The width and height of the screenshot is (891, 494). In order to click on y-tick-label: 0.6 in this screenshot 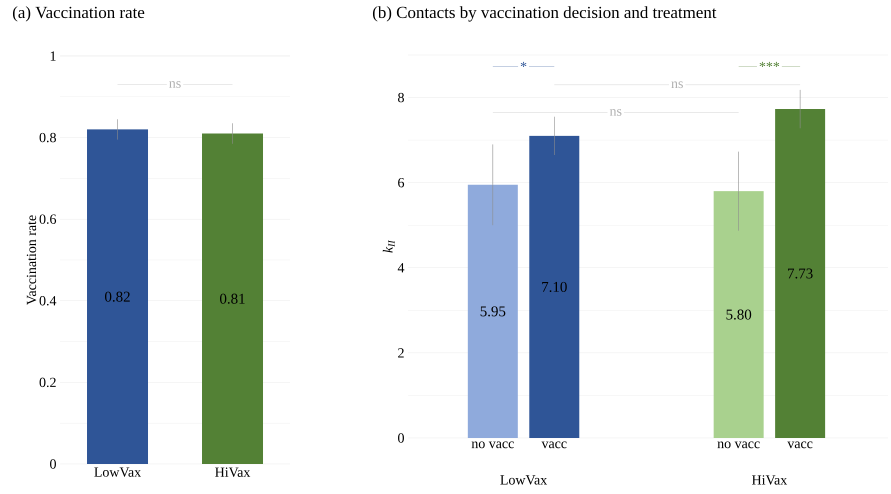, I will do `click(48, 219)`.